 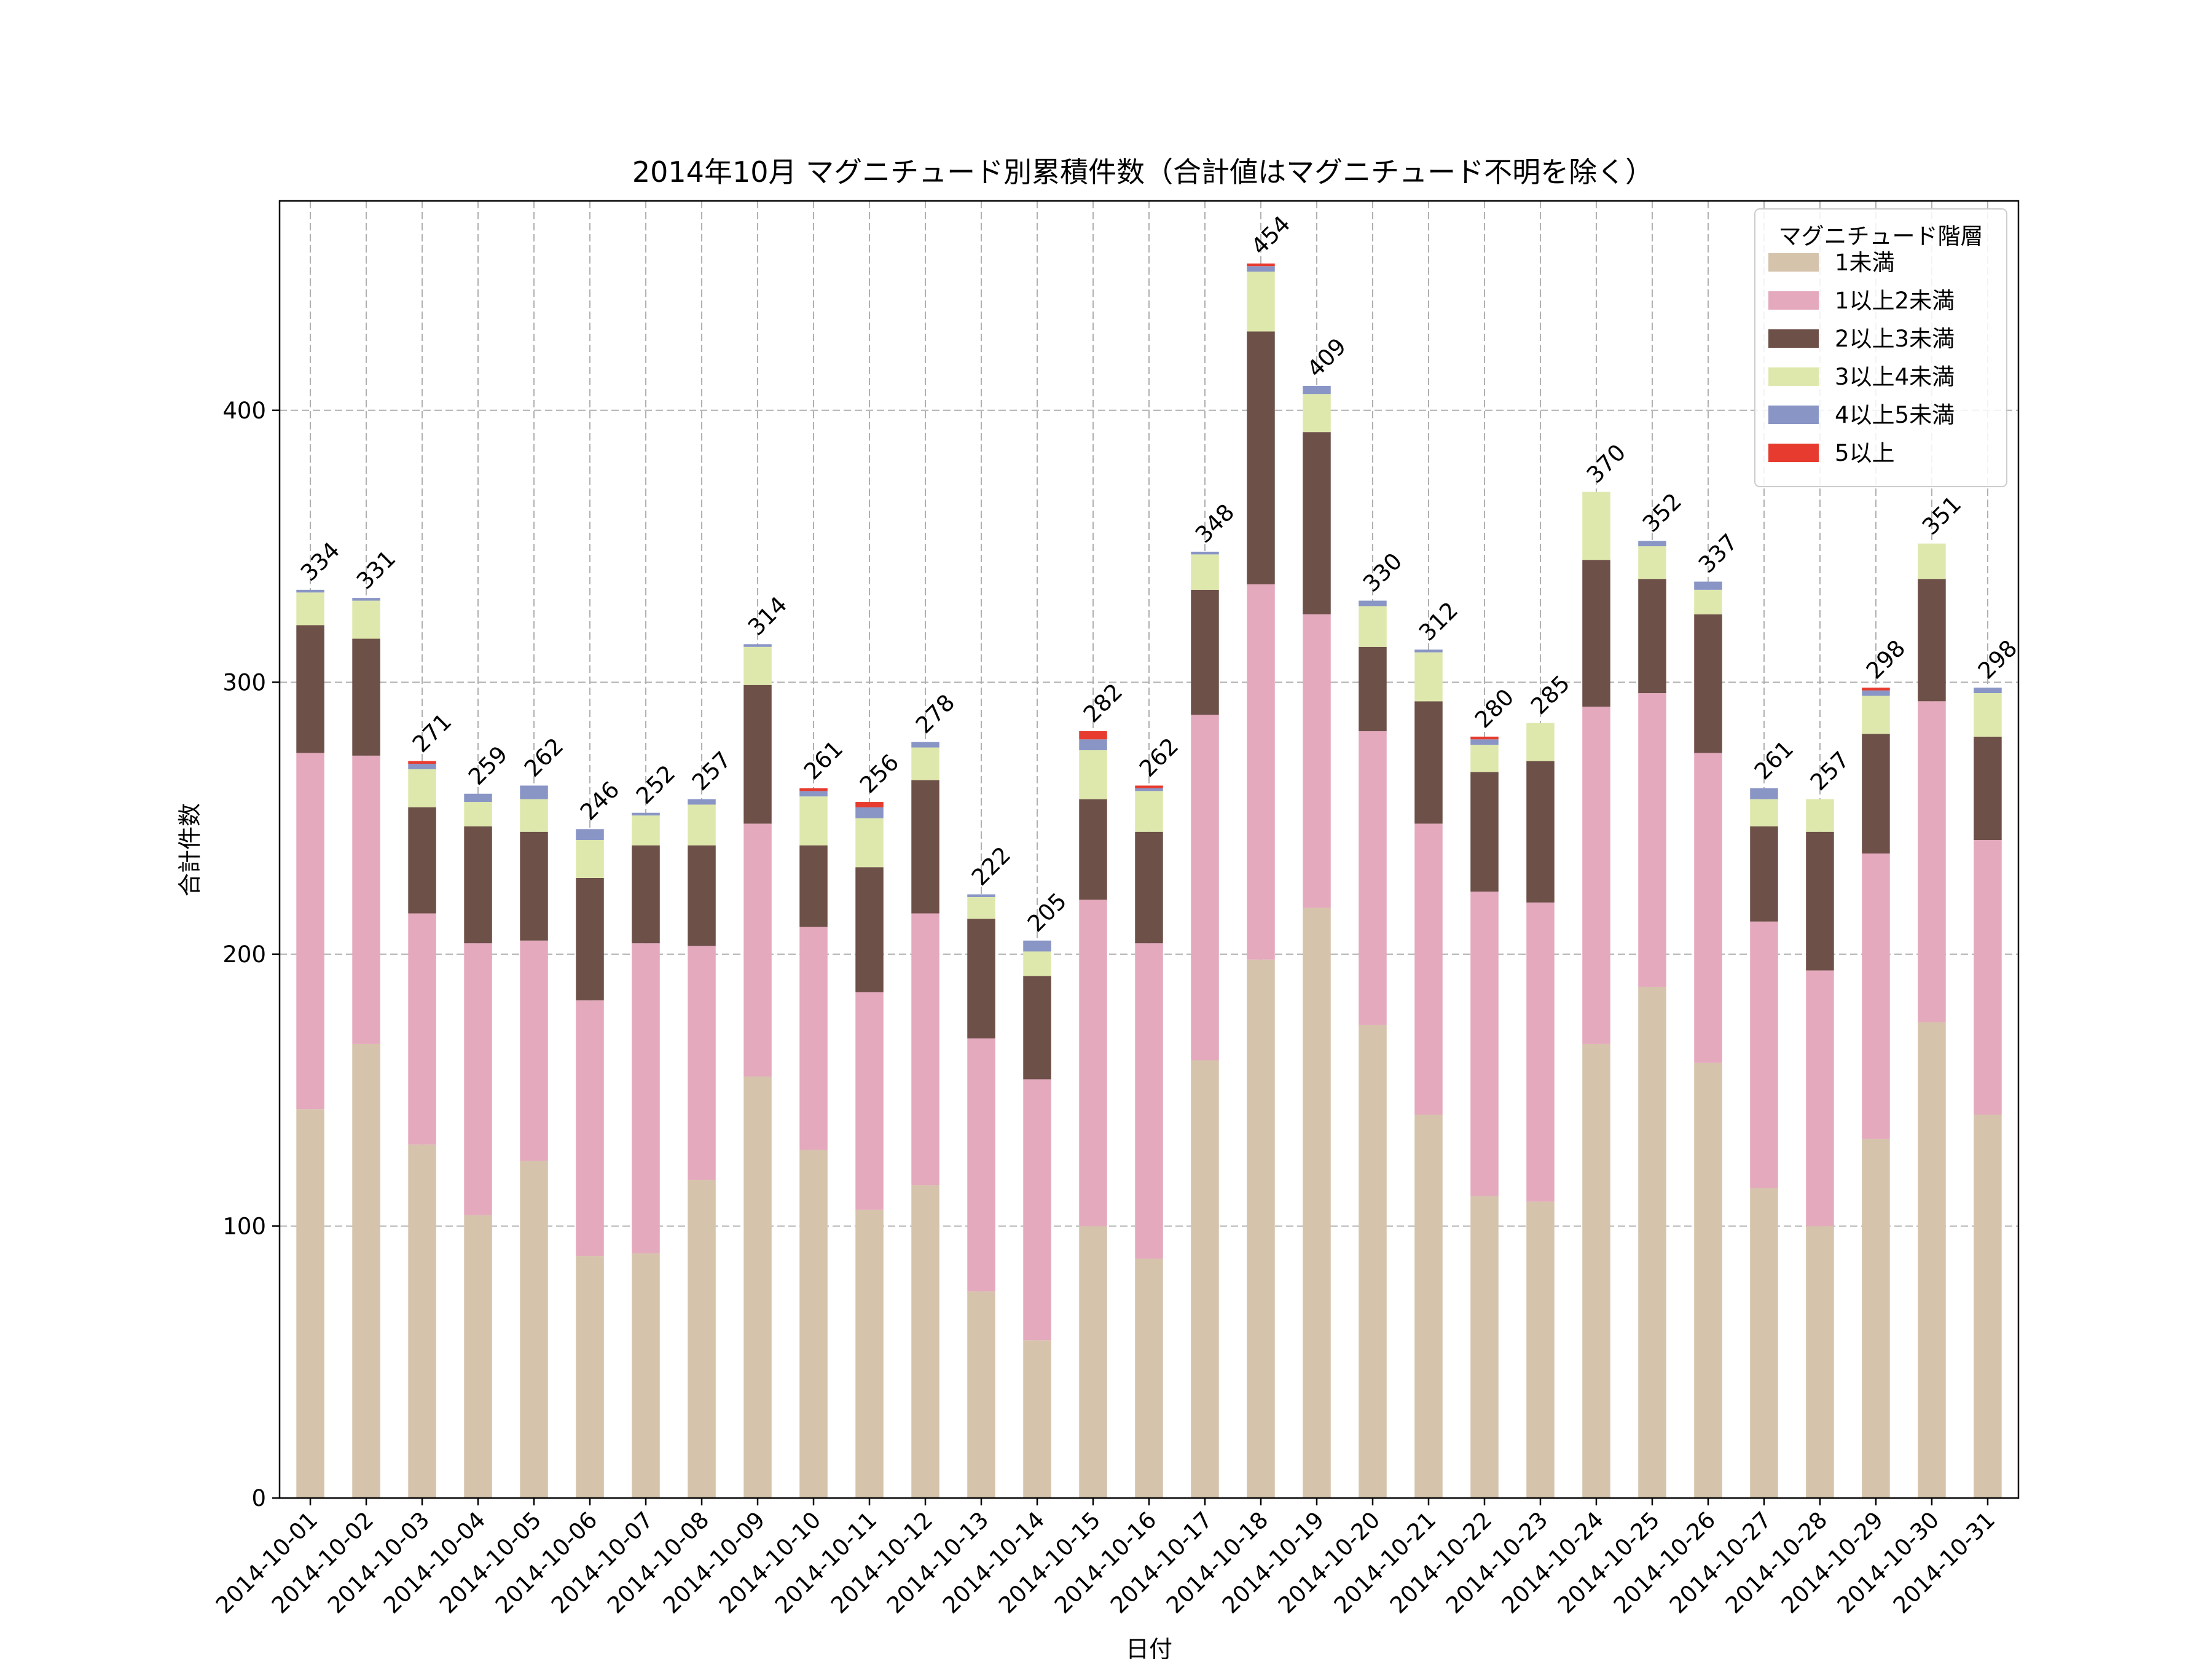 What do you see at coordinates (879, 773) in the screenshot?
I see `bar-total-label: 256` at bounding box center [879, 773].